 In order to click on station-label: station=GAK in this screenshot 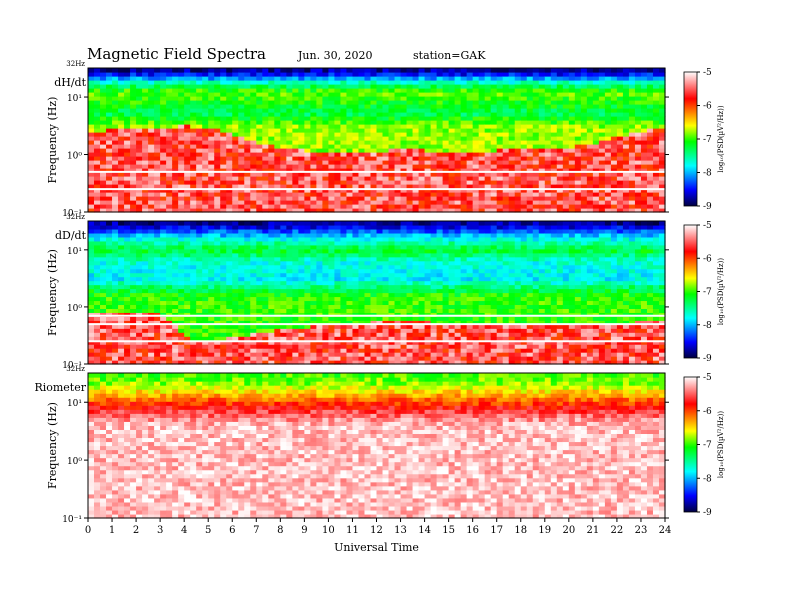, I will do `click(449, 55)`.